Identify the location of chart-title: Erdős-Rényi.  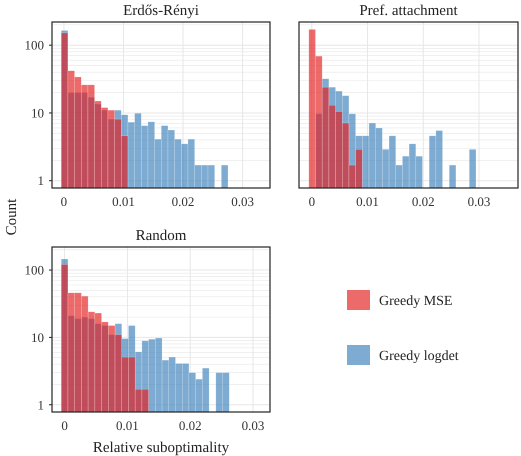
(161, 11).